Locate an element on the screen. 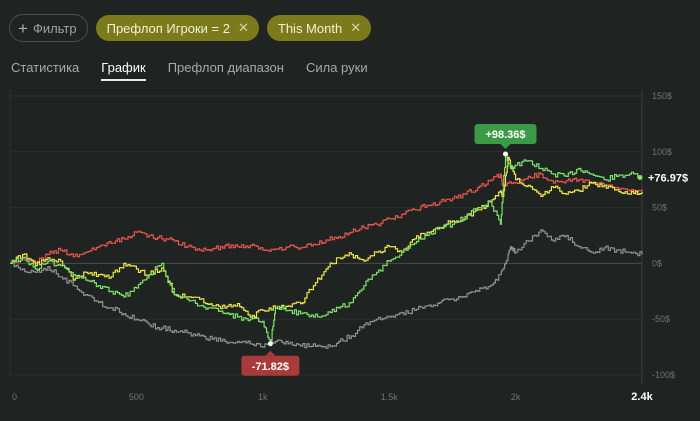  y-tick-label: 0$ is located at coordinates (657, 263).